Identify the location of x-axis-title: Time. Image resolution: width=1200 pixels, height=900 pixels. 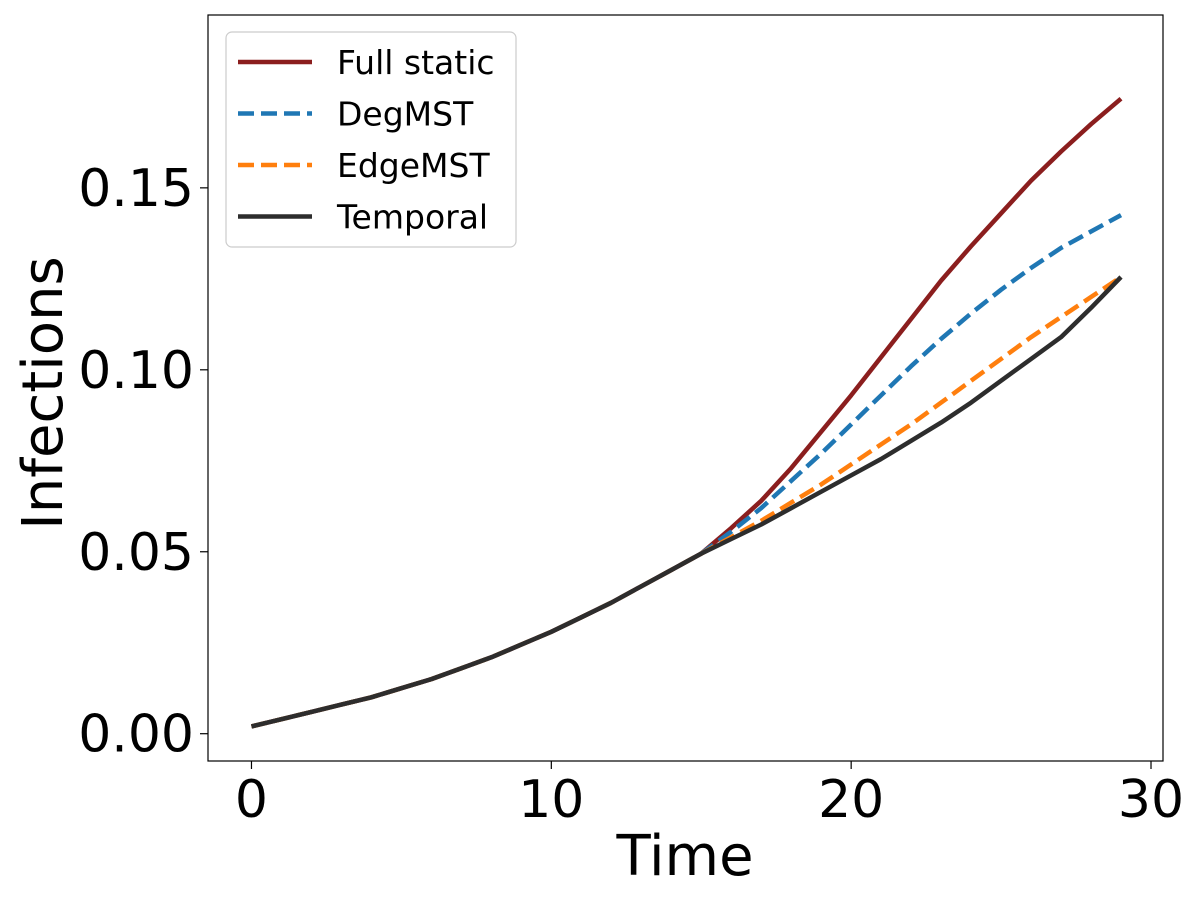
(684, 856).